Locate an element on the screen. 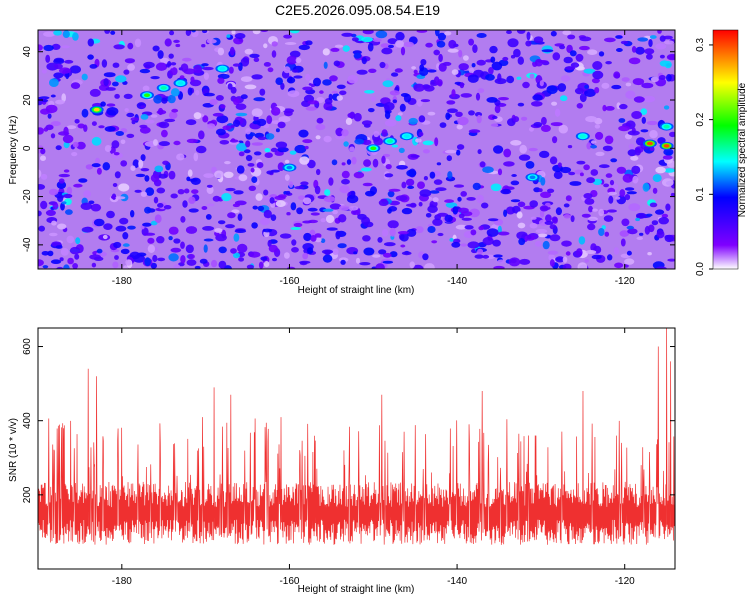  chart-title: C2E5.2026.095.08.54.E19 is located at coordinates (357, 10).